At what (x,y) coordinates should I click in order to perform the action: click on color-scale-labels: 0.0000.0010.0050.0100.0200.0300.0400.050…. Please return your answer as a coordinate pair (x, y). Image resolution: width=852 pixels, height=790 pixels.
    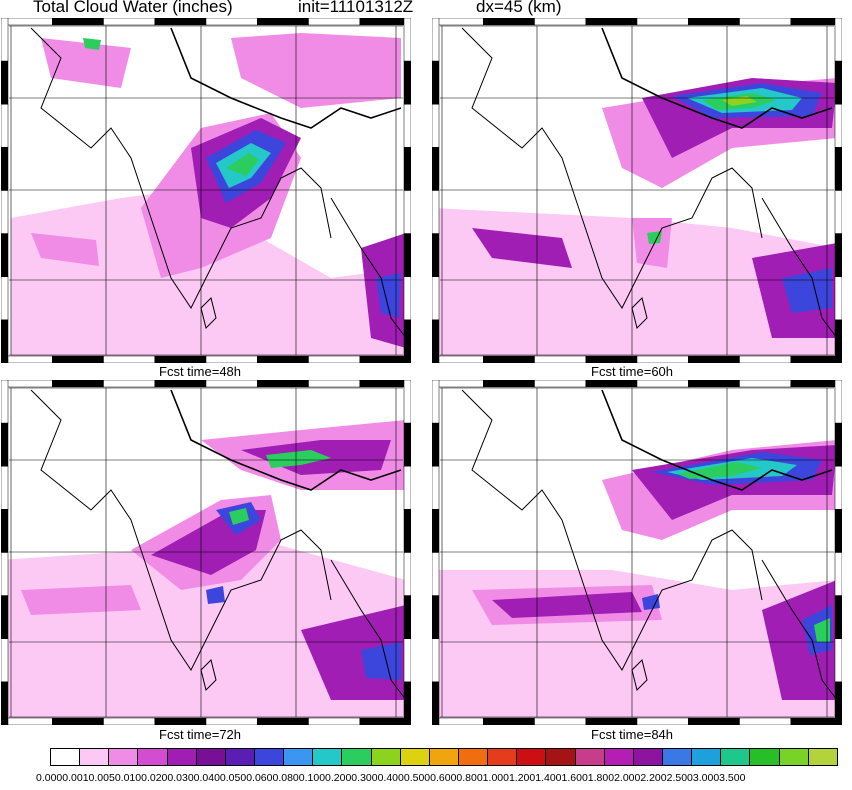
    Looking at the image, I should click on (444, 780).